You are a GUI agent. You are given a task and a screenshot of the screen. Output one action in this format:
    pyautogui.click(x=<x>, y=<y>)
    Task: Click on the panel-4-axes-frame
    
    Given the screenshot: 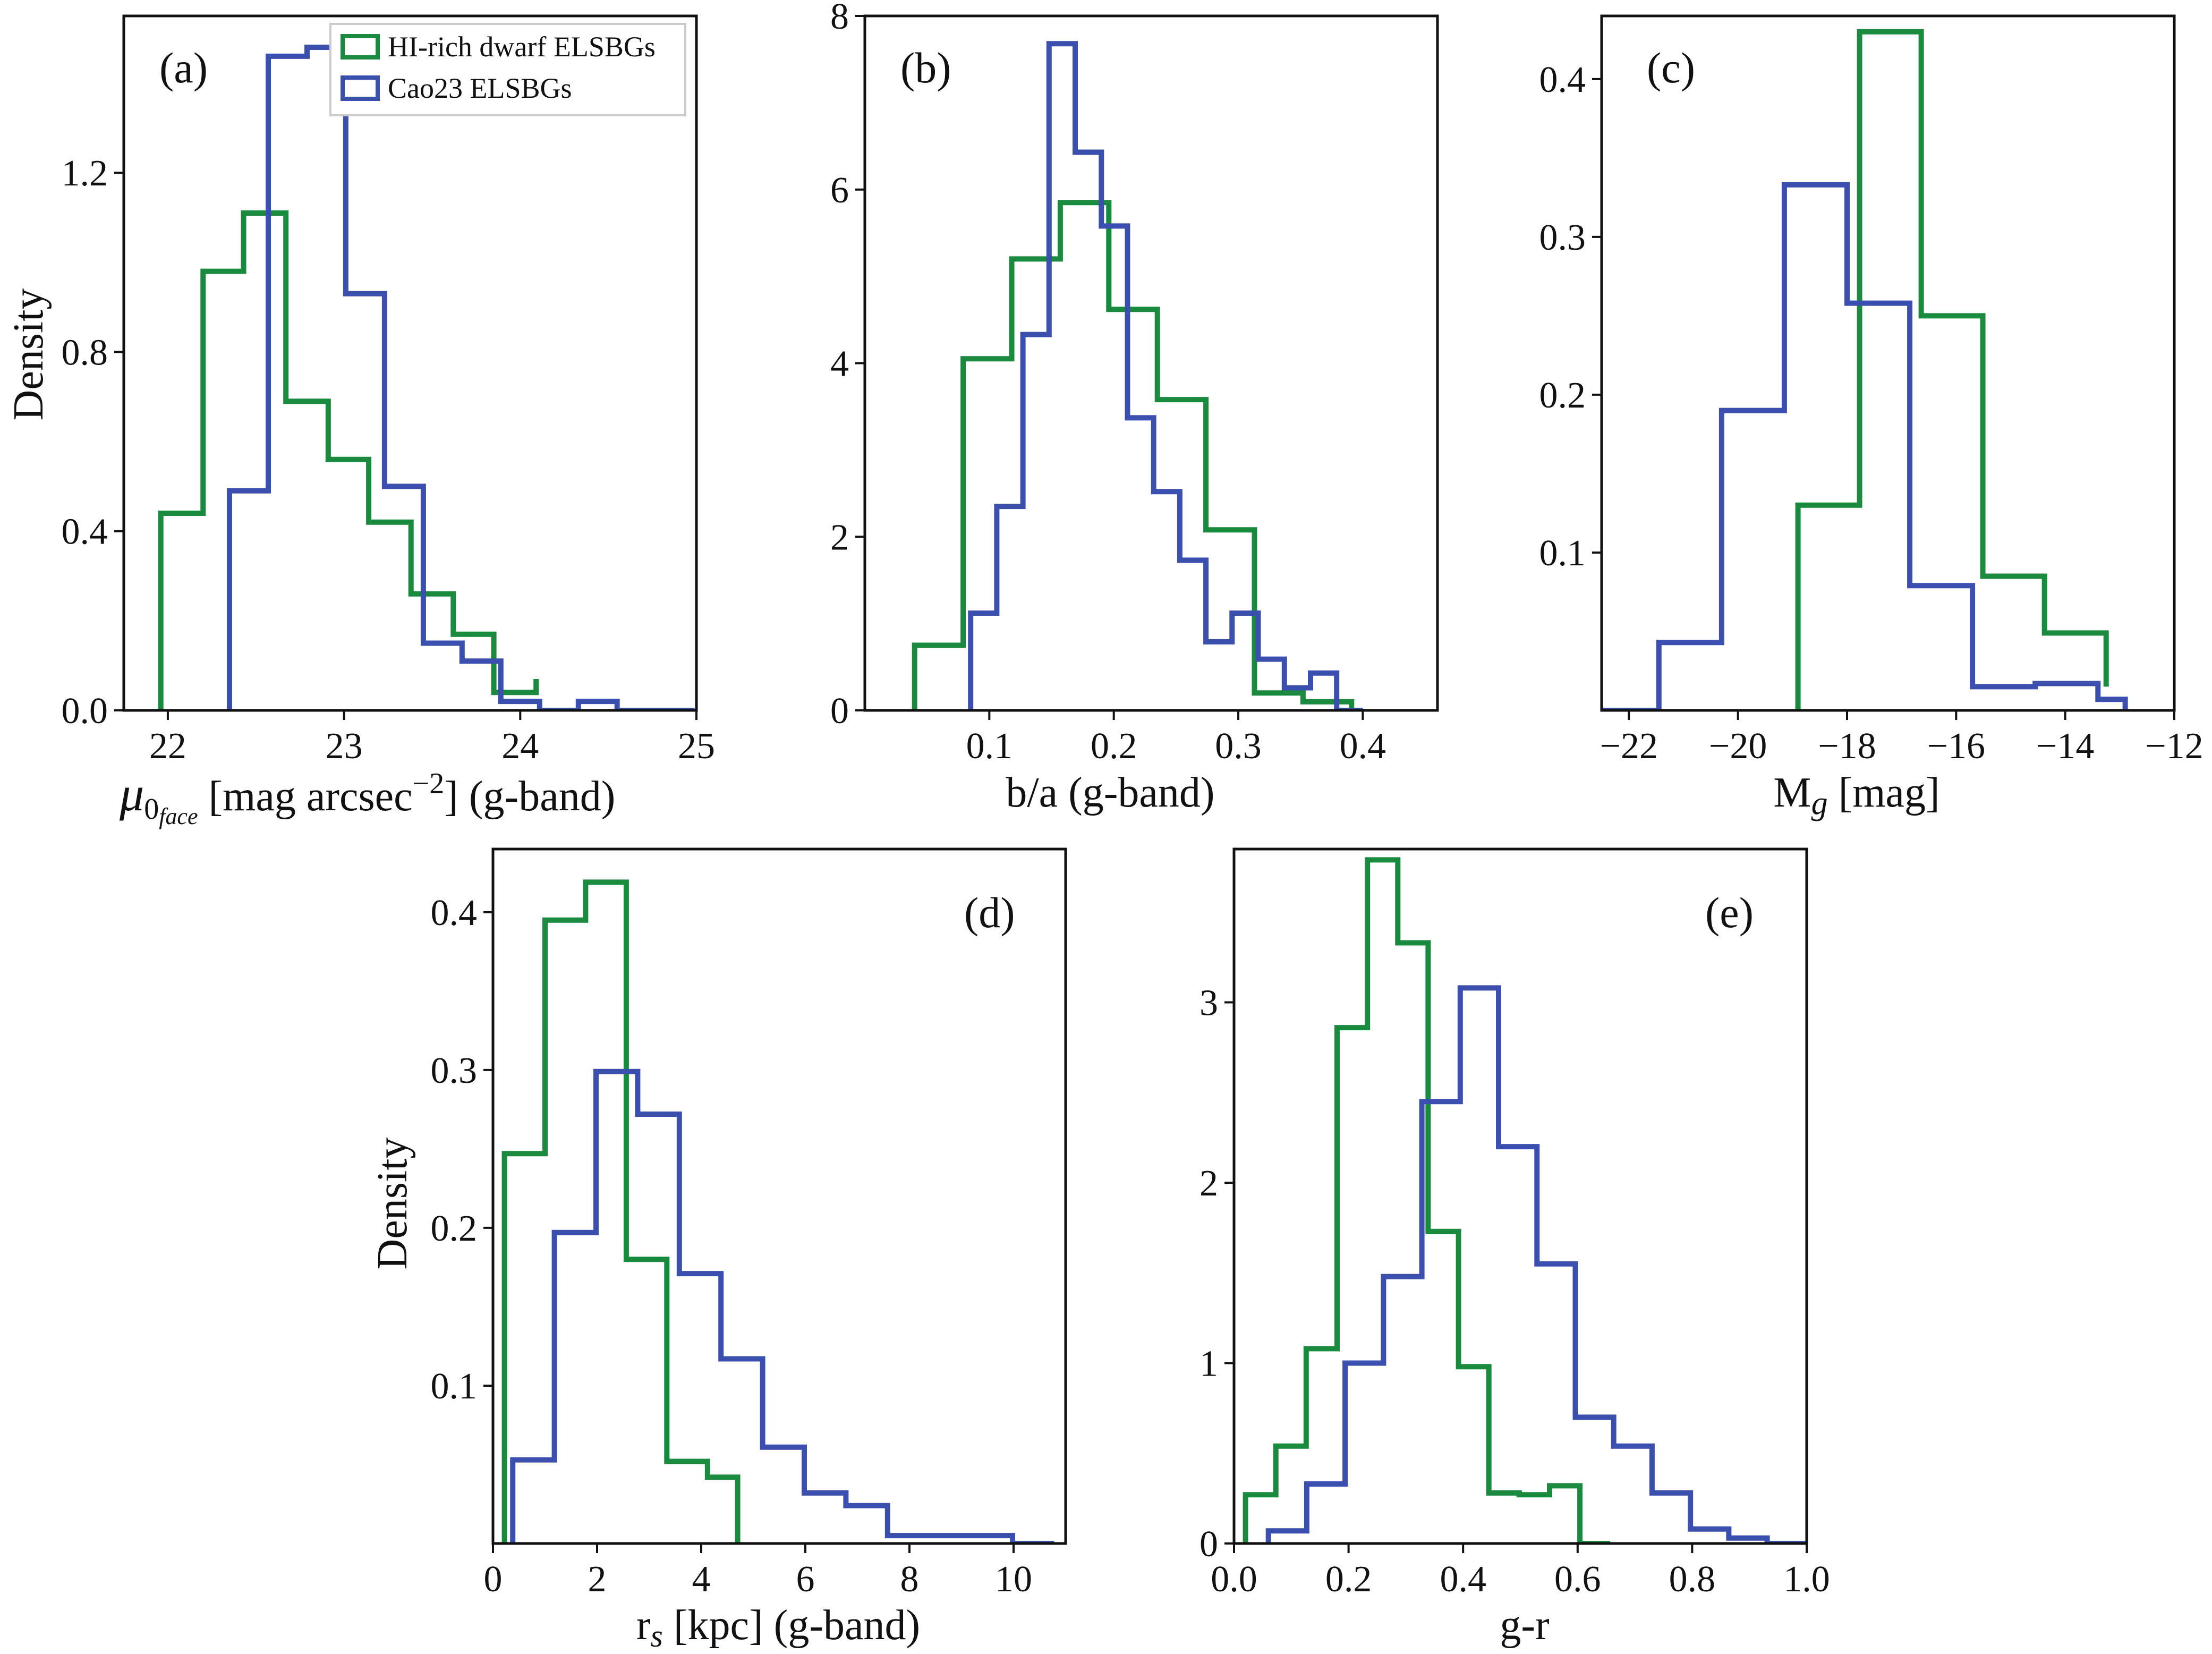 What is the action you would take?
    pyautogui.click(x=1520, y=1196)
    